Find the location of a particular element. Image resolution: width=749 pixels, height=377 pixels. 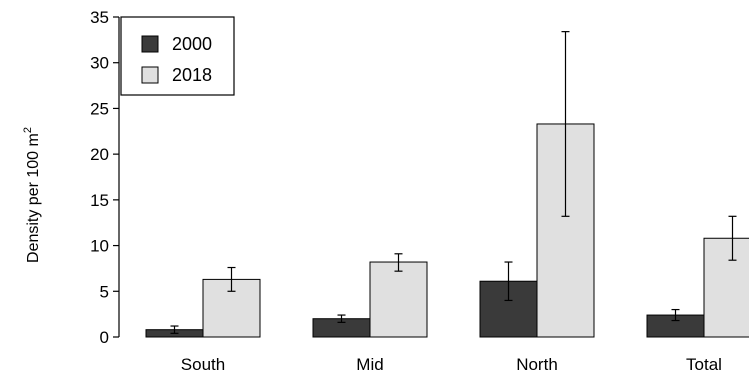

error-bar-mid-2000 is located at coordinates (341, 318).